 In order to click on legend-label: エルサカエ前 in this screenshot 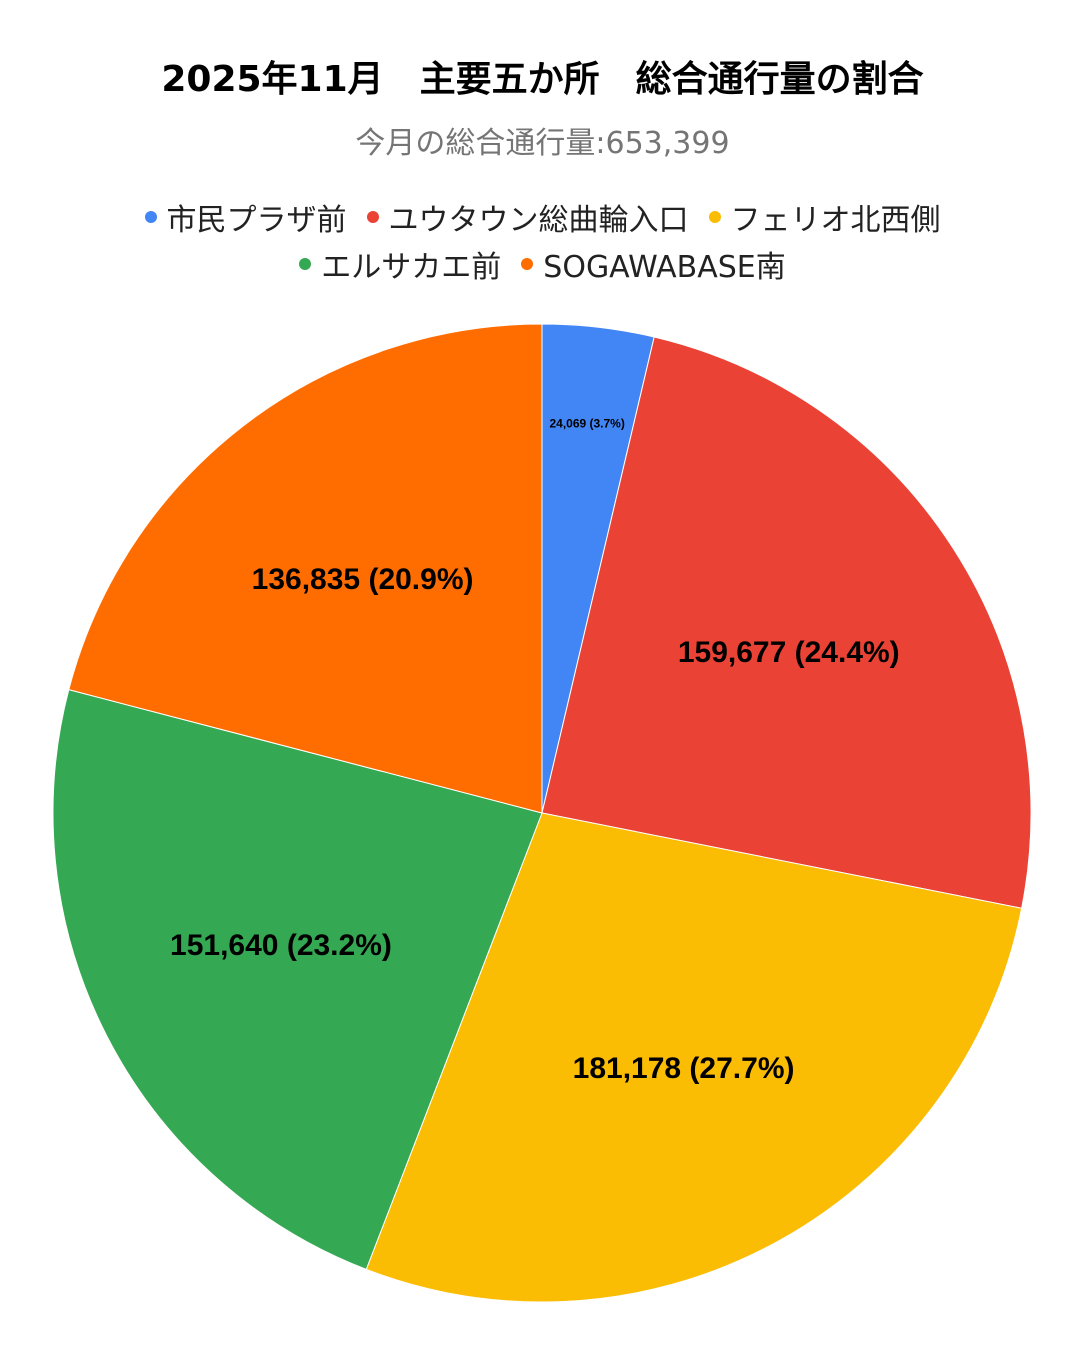, I will do `click(411, 267)`.